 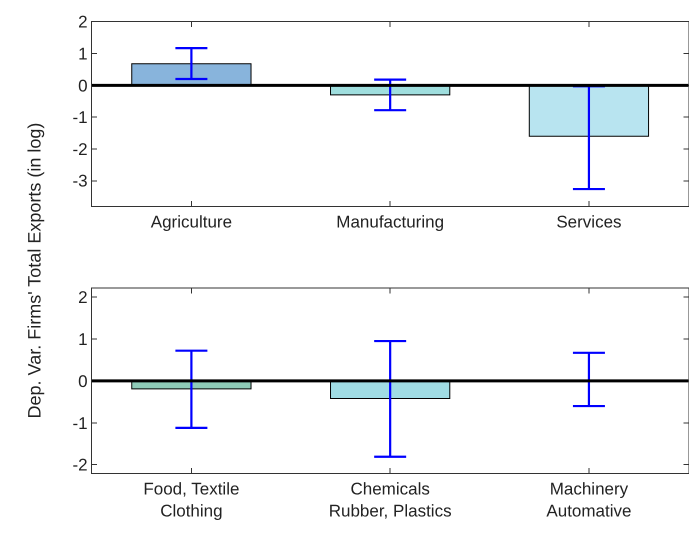 I want to click on x-tick-label: Machinery Automative, so click(x=589, y=500).